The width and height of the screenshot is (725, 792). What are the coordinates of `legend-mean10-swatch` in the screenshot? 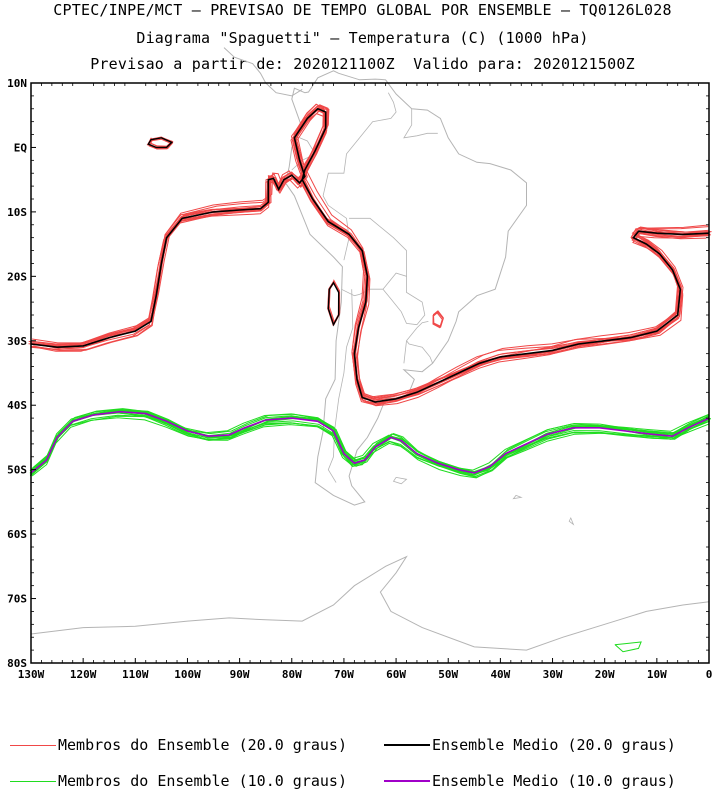 It's located at (407, 781).